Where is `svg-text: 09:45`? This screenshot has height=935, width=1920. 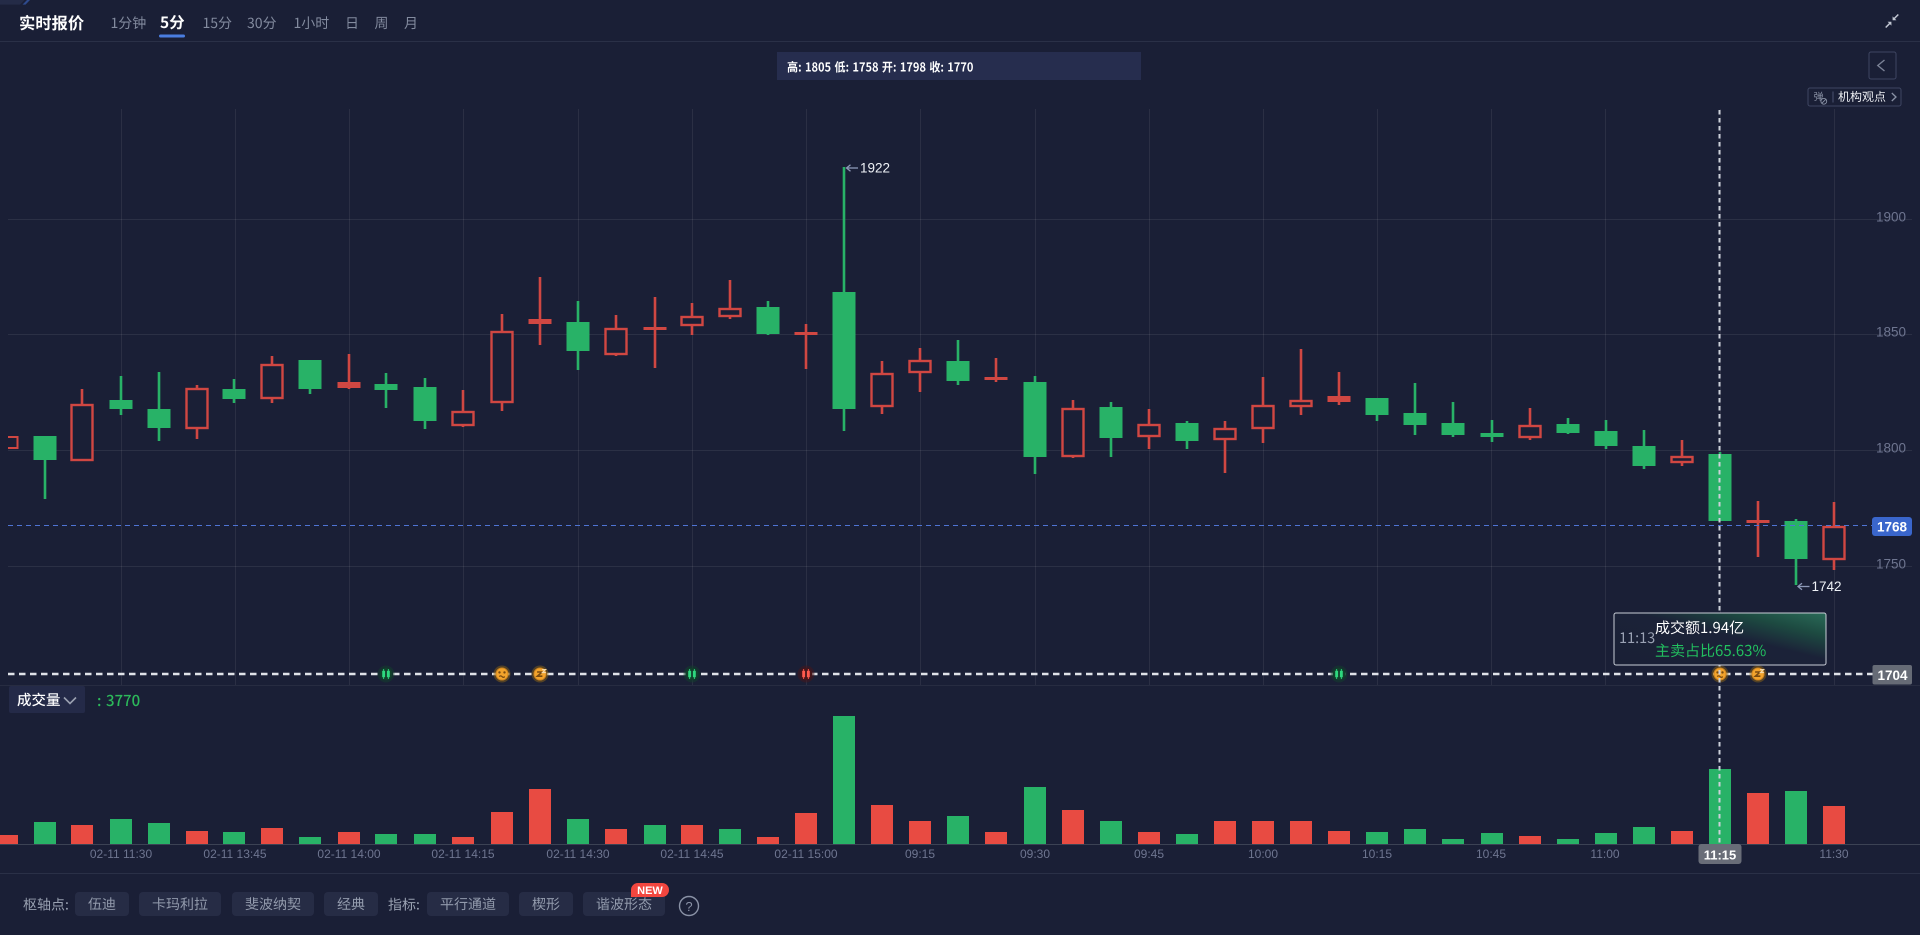
svg-text: 09:45 is located at coordinates (1149, 854).